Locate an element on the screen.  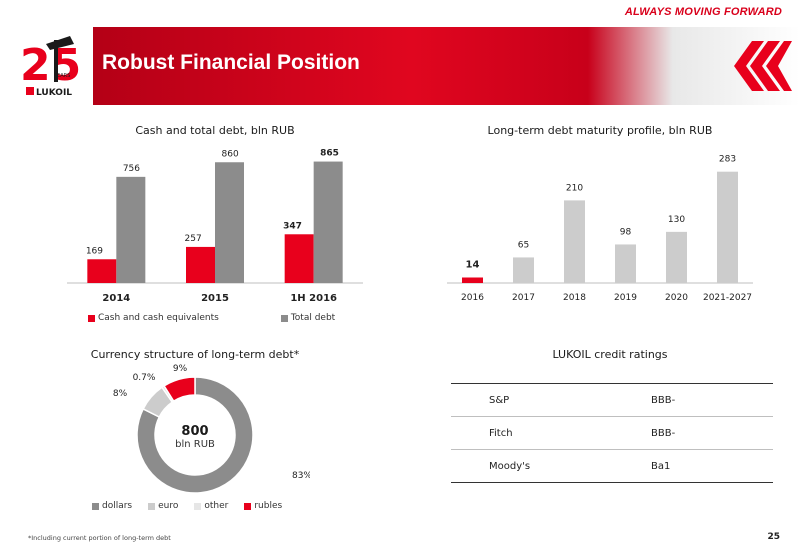
data-label: 756 is located at coordinates (131, 169).